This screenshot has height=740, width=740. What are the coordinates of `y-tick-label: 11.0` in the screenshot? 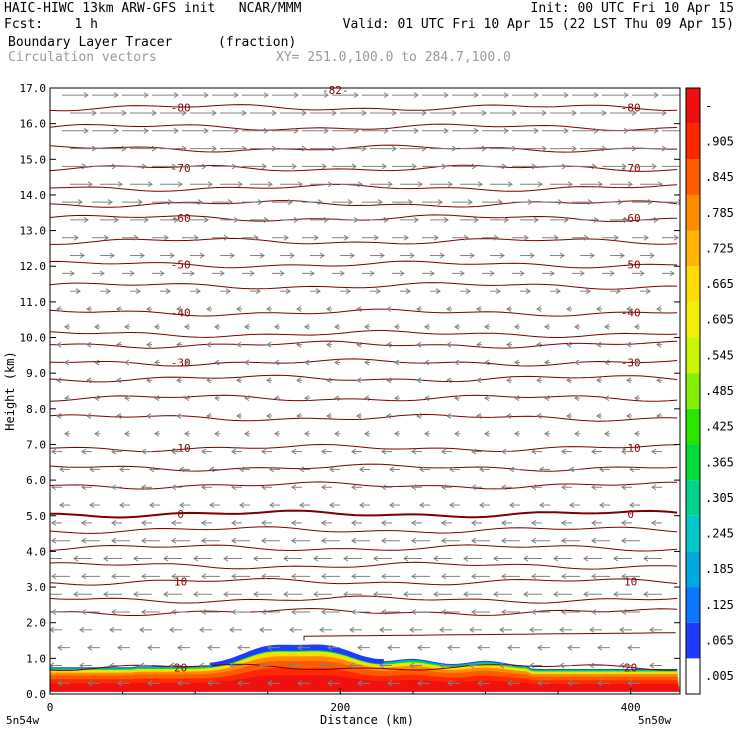 It's located at (33, 302).